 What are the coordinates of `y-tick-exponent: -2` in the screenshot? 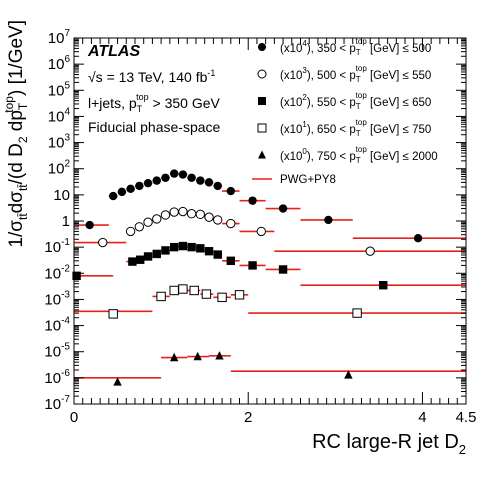 It's located at (65, 268).